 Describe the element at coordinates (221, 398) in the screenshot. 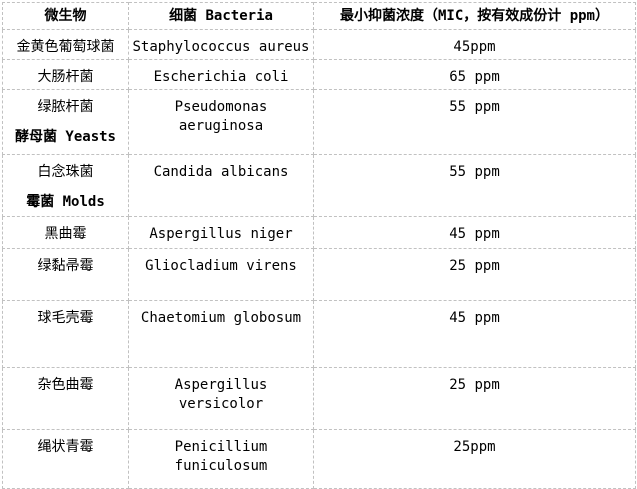

I see `latin-name-cell: Aspergillus versicolor` at that location.